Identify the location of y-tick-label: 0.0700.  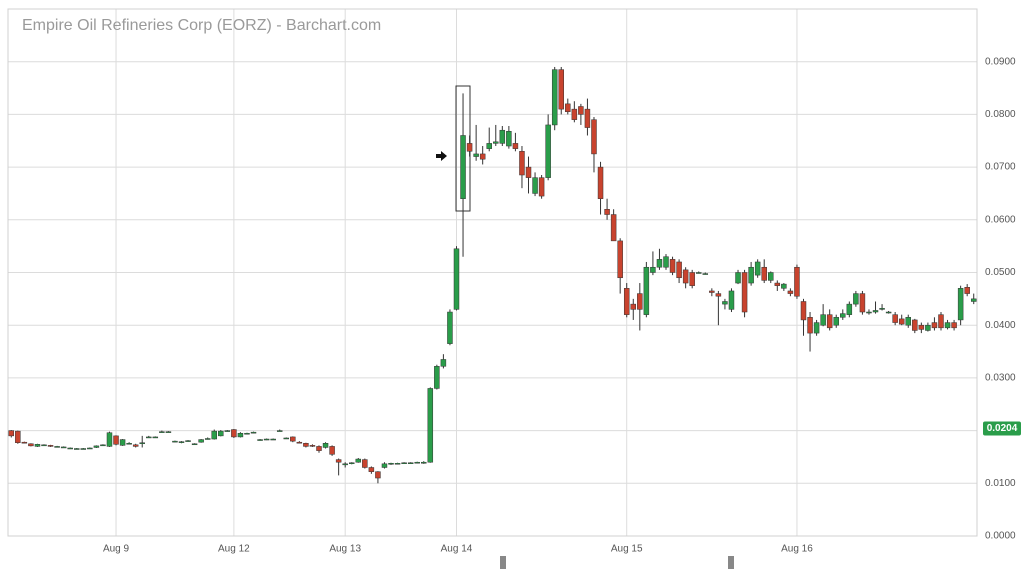
(1000, 167).